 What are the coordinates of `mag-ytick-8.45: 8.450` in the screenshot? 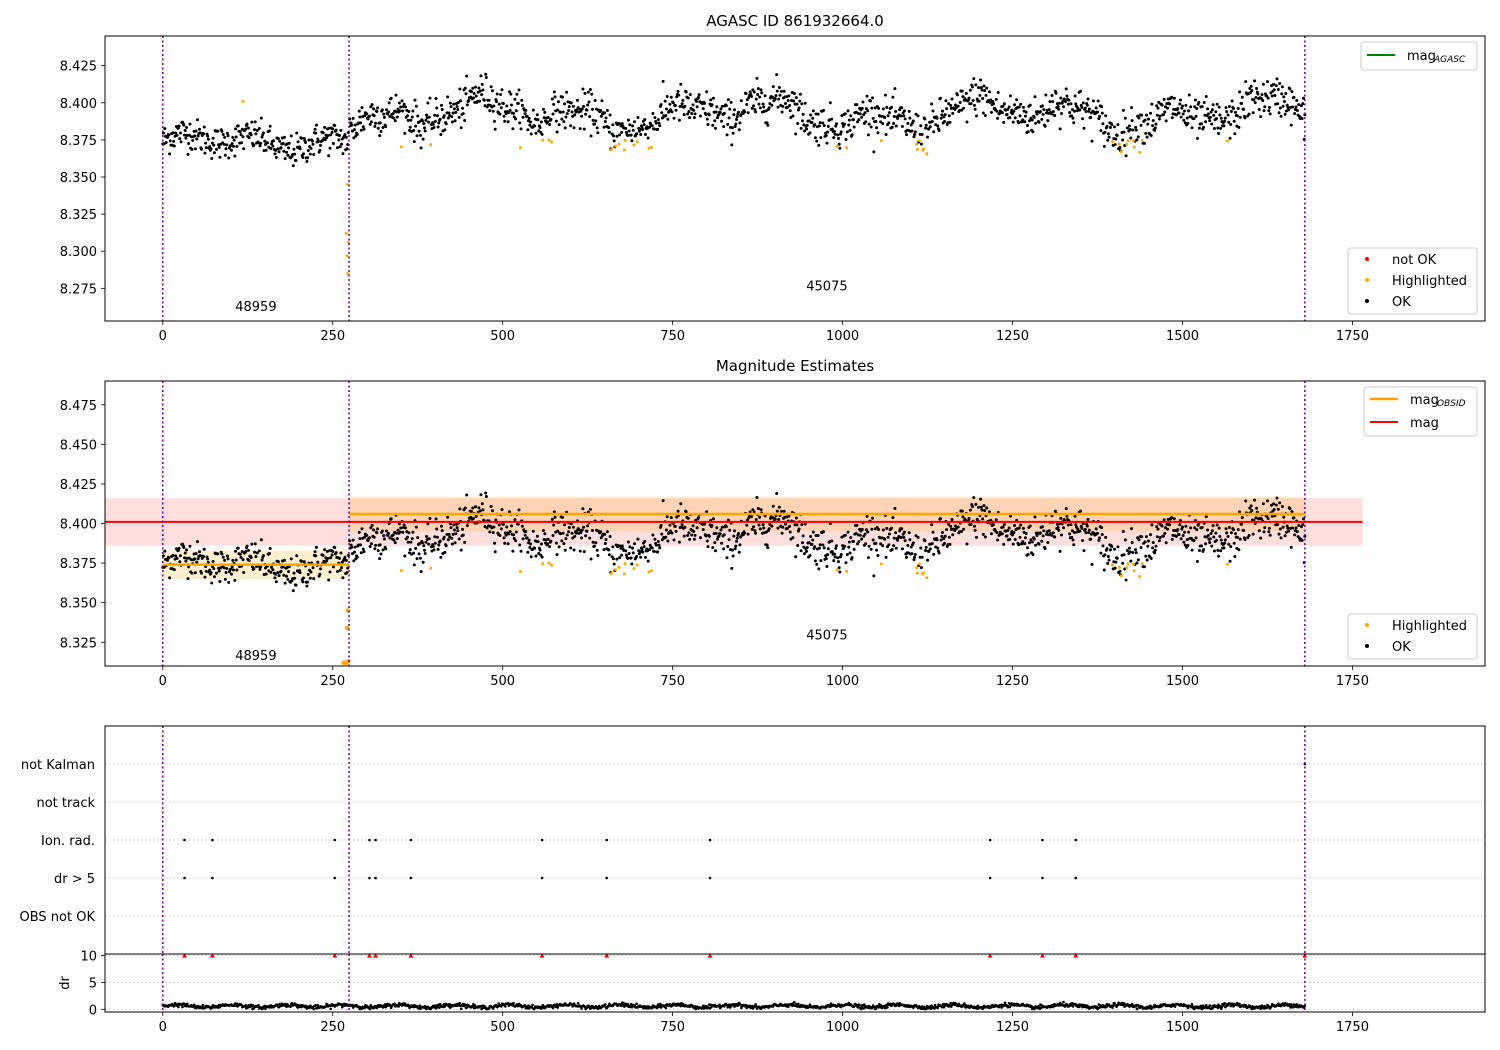 It's located at (78, 445).